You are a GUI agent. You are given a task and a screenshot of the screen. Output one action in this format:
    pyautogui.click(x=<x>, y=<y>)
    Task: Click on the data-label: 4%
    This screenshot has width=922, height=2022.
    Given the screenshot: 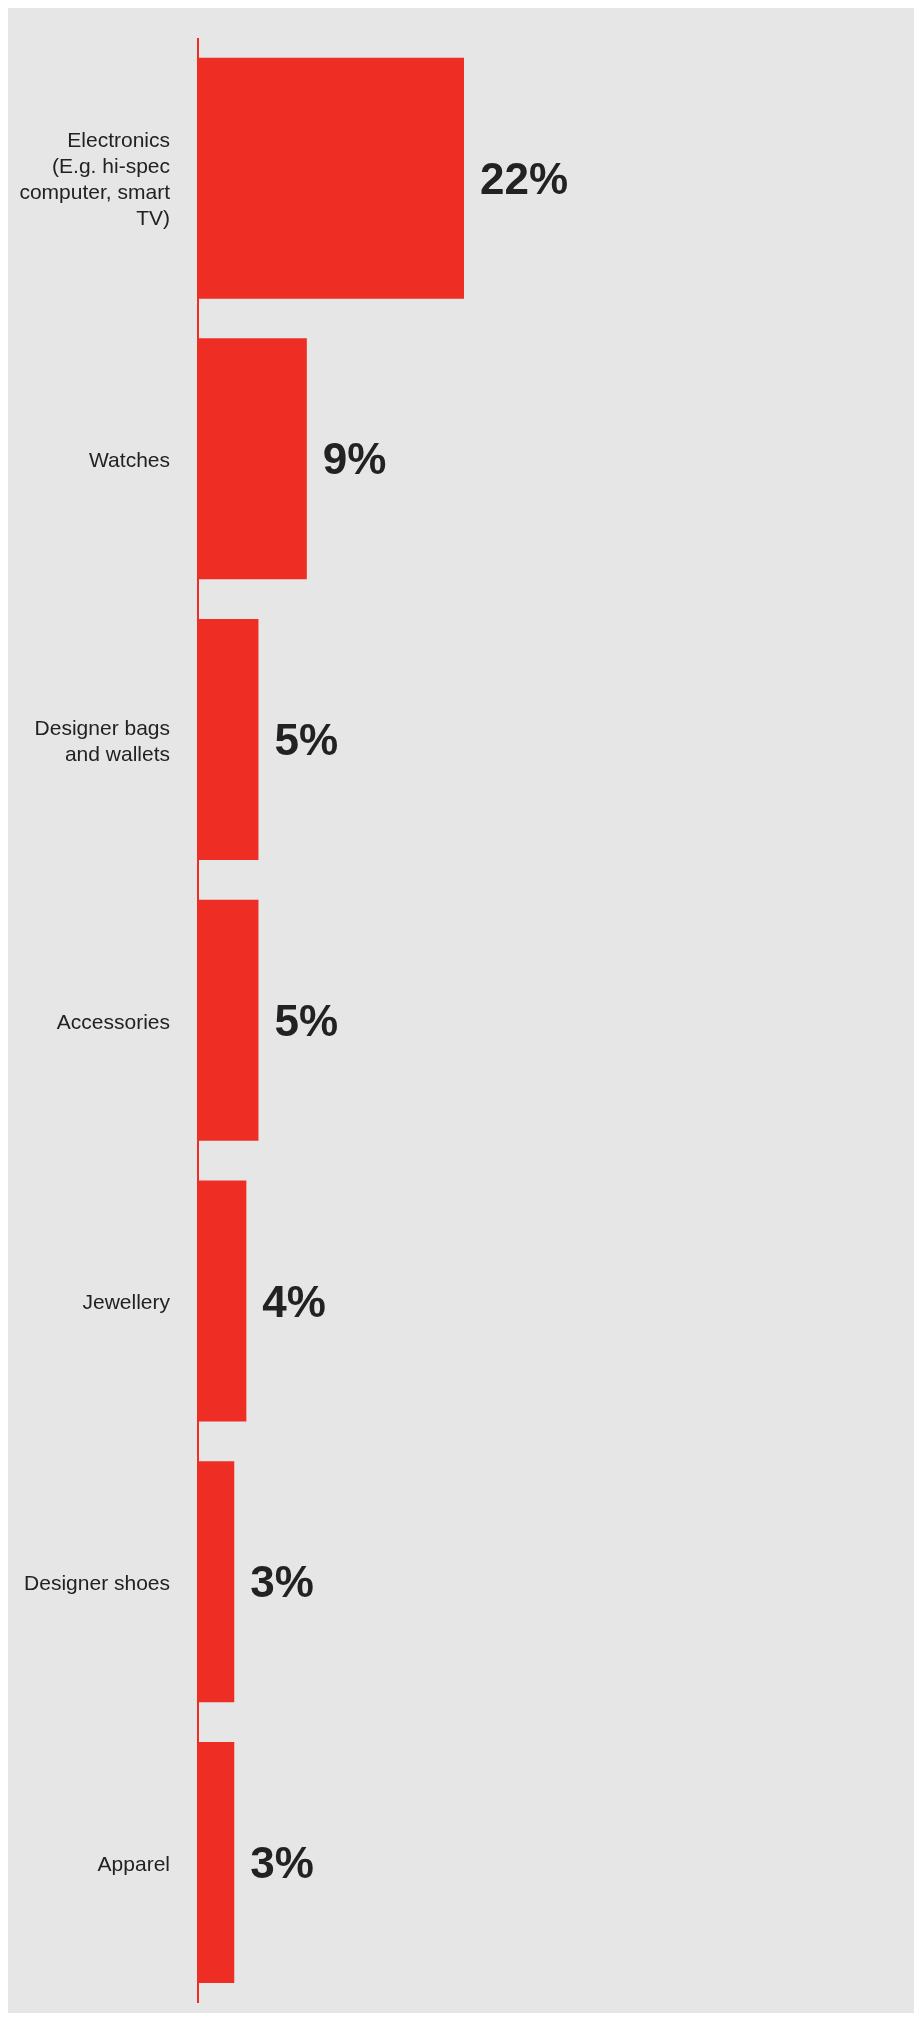 What is the action you would take?
    pyautogui.click(x=294, y=1301)
    